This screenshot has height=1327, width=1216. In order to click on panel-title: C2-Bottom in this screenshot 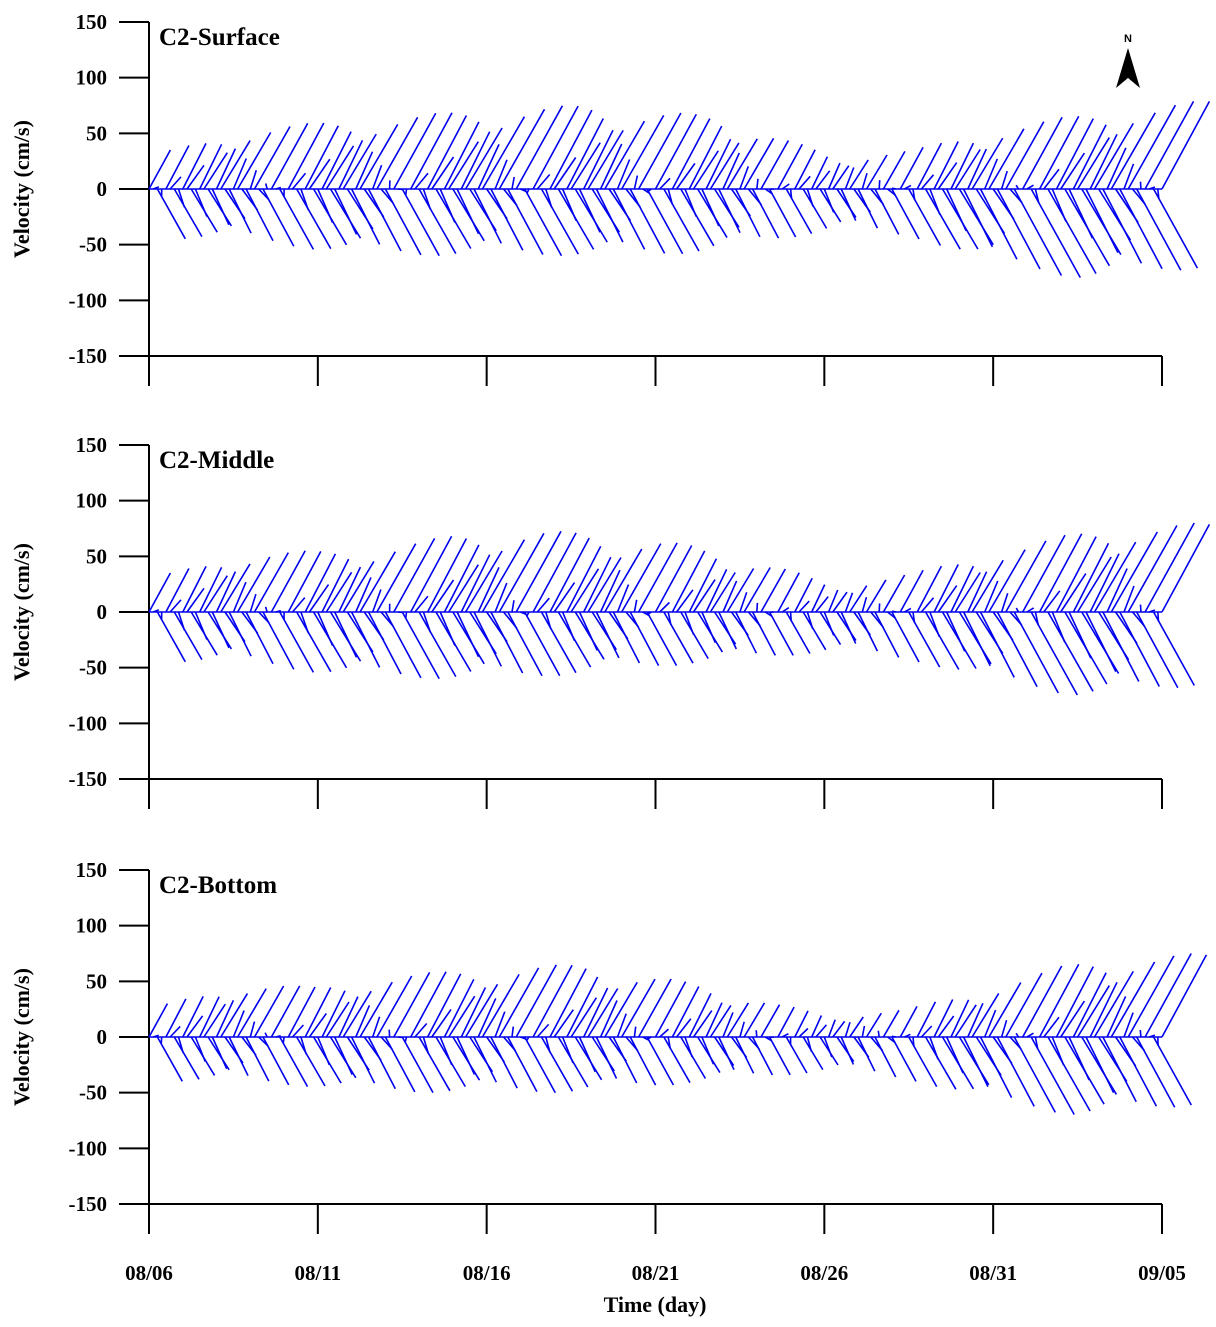, I will do `click(218, 885)`.